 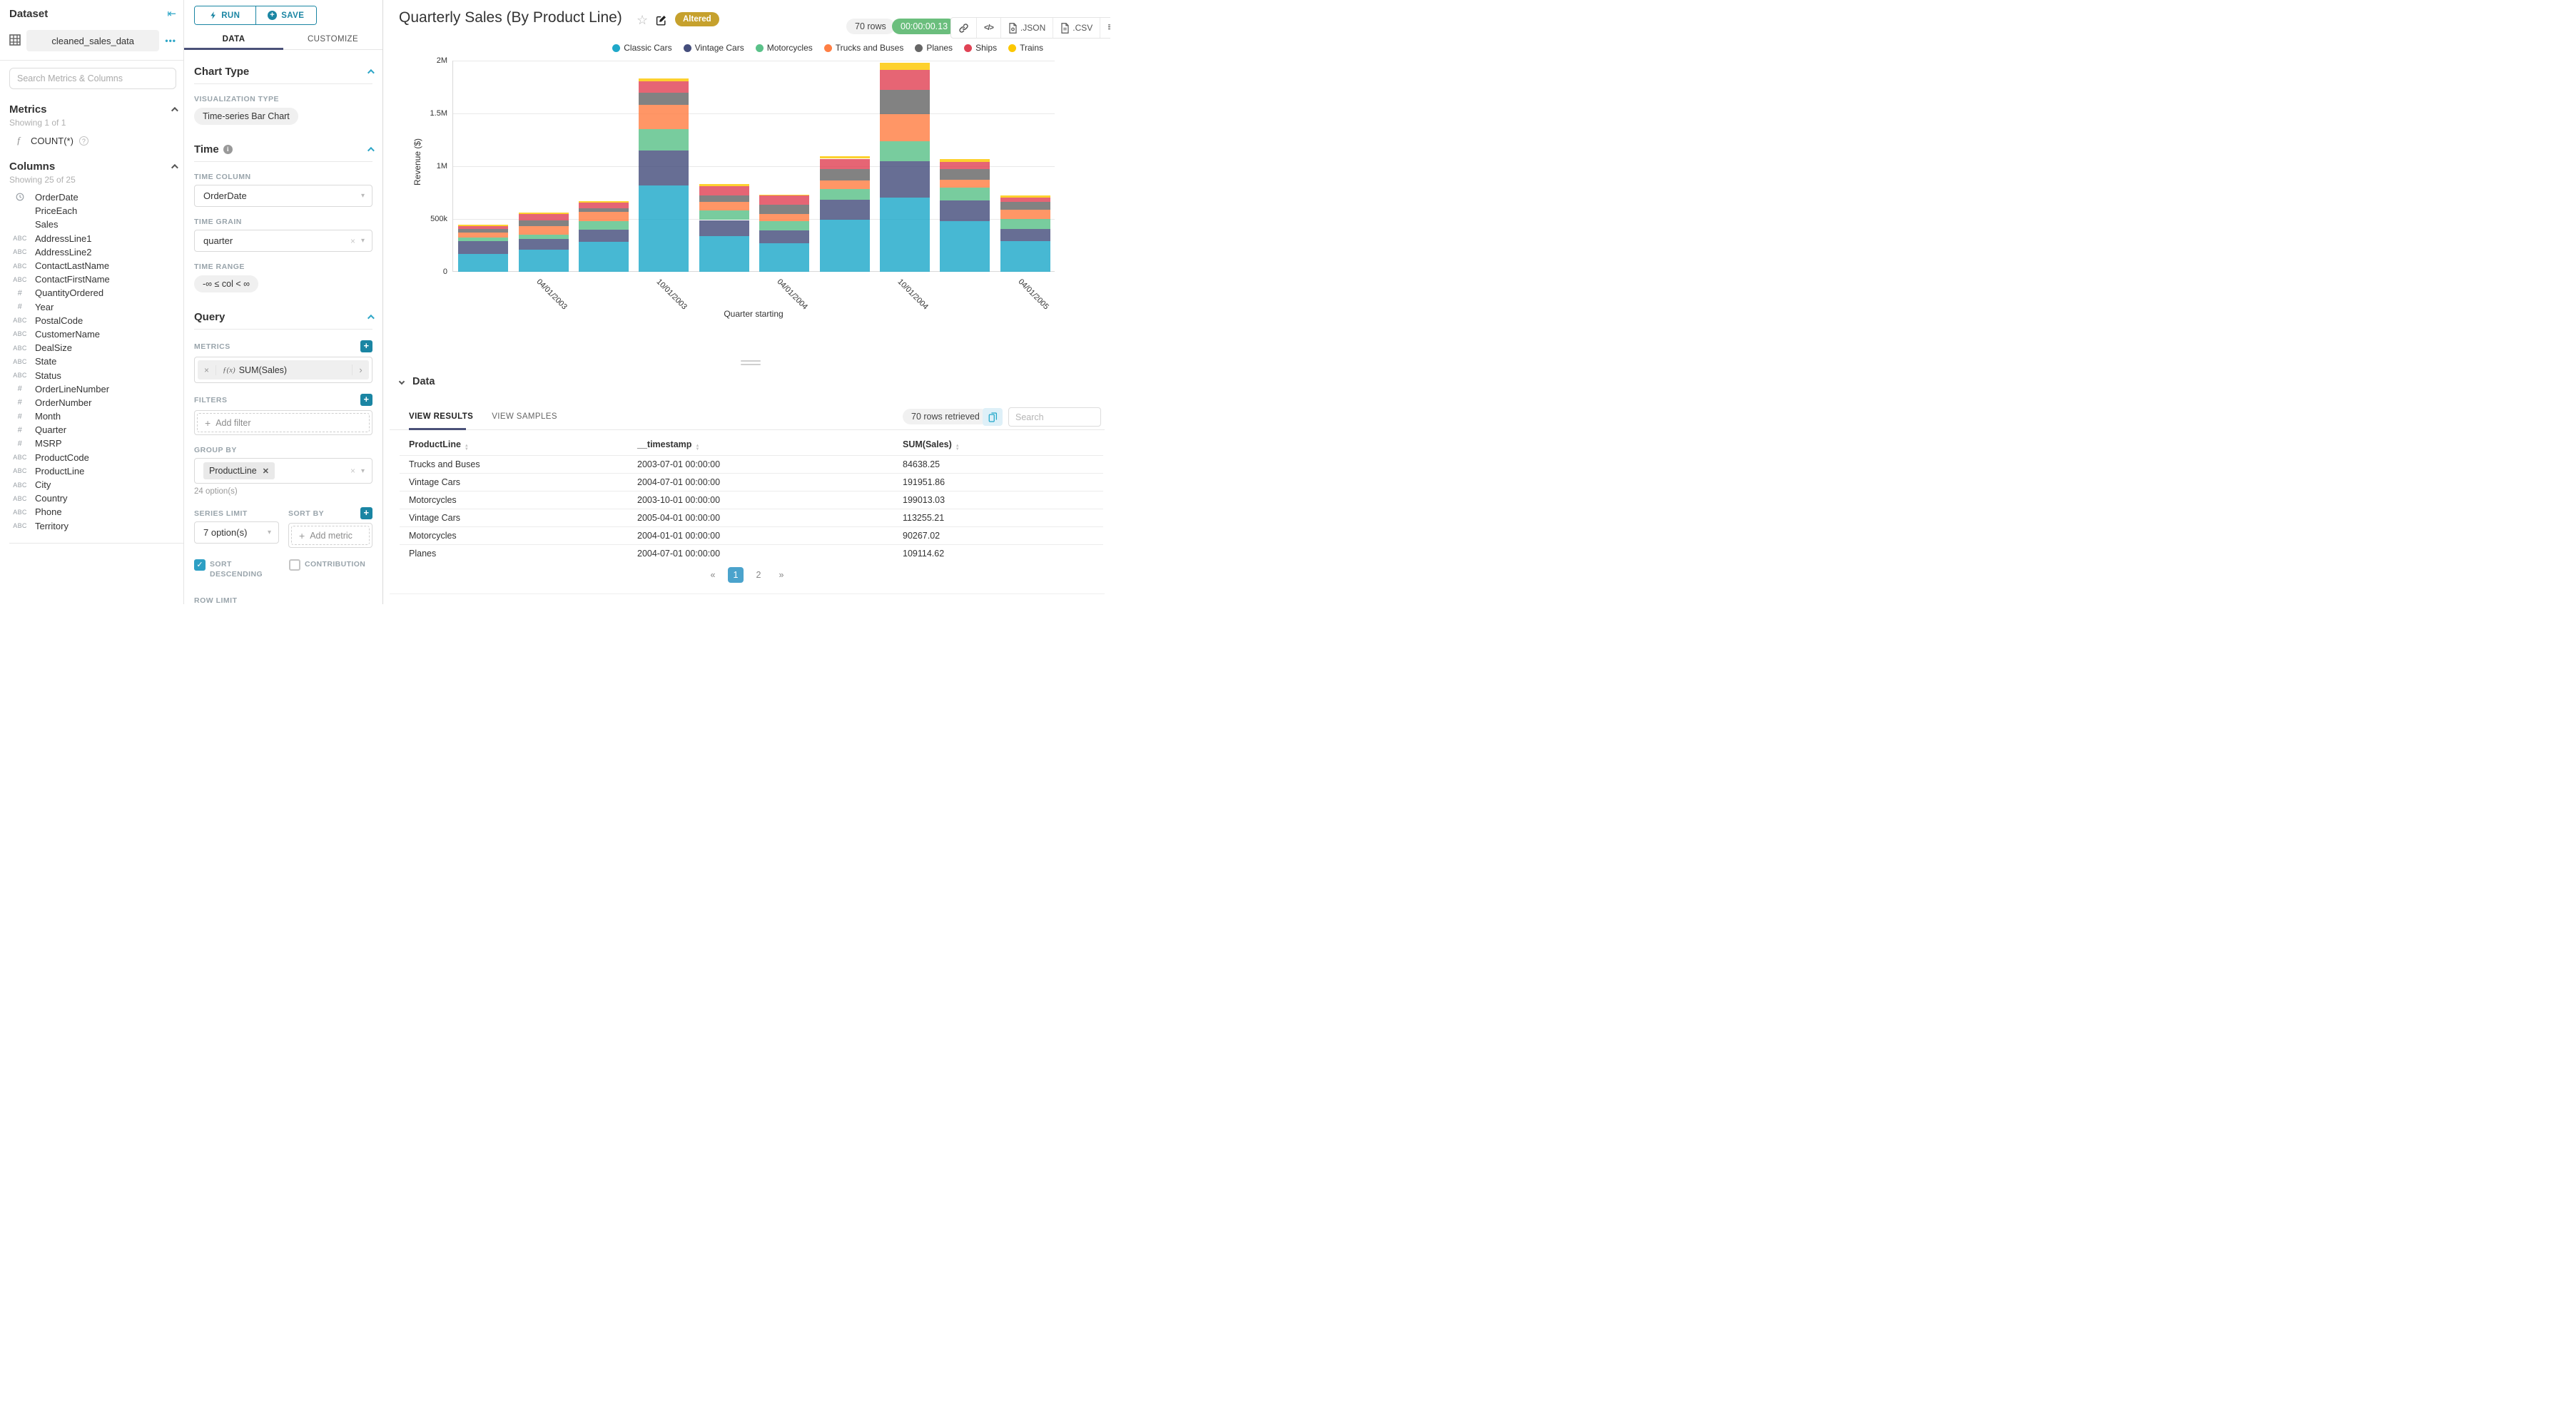 What do you see at coordinates (93, 211) in the screenshot?
I see `column-item-priceeach: PriceEach` at bounding box center [93, 211].